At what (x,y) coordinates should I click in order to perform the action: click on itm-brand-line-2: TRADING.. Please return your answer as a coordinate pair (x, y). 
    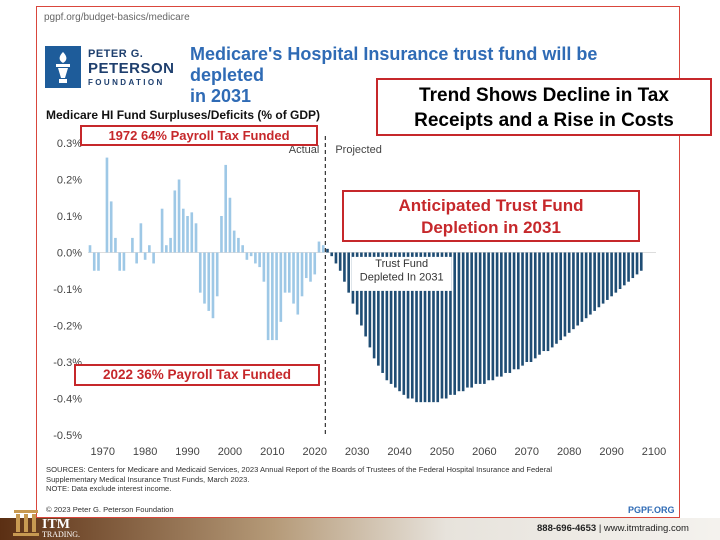
    Looking at the image, I should click on (61, 534).